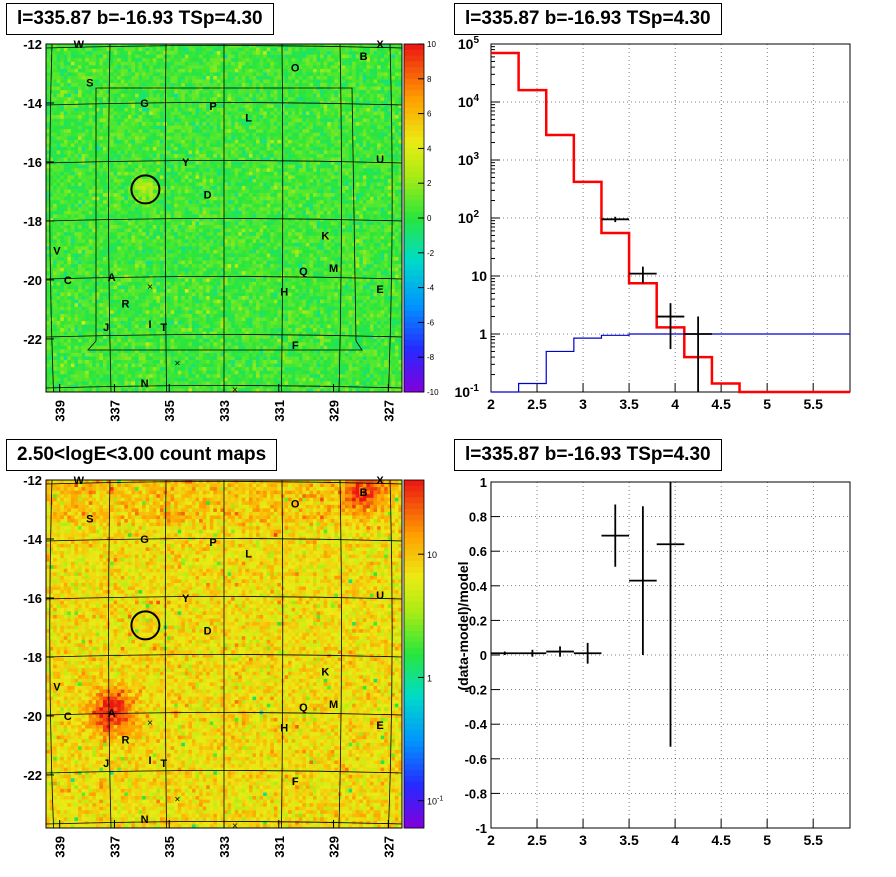 The height and width of the screenshot is (877, 896). What do you see at coordinates (478, 620) in the screenshot?
I see `y-tick-label: 0.2` at bounding box center [478, 620].